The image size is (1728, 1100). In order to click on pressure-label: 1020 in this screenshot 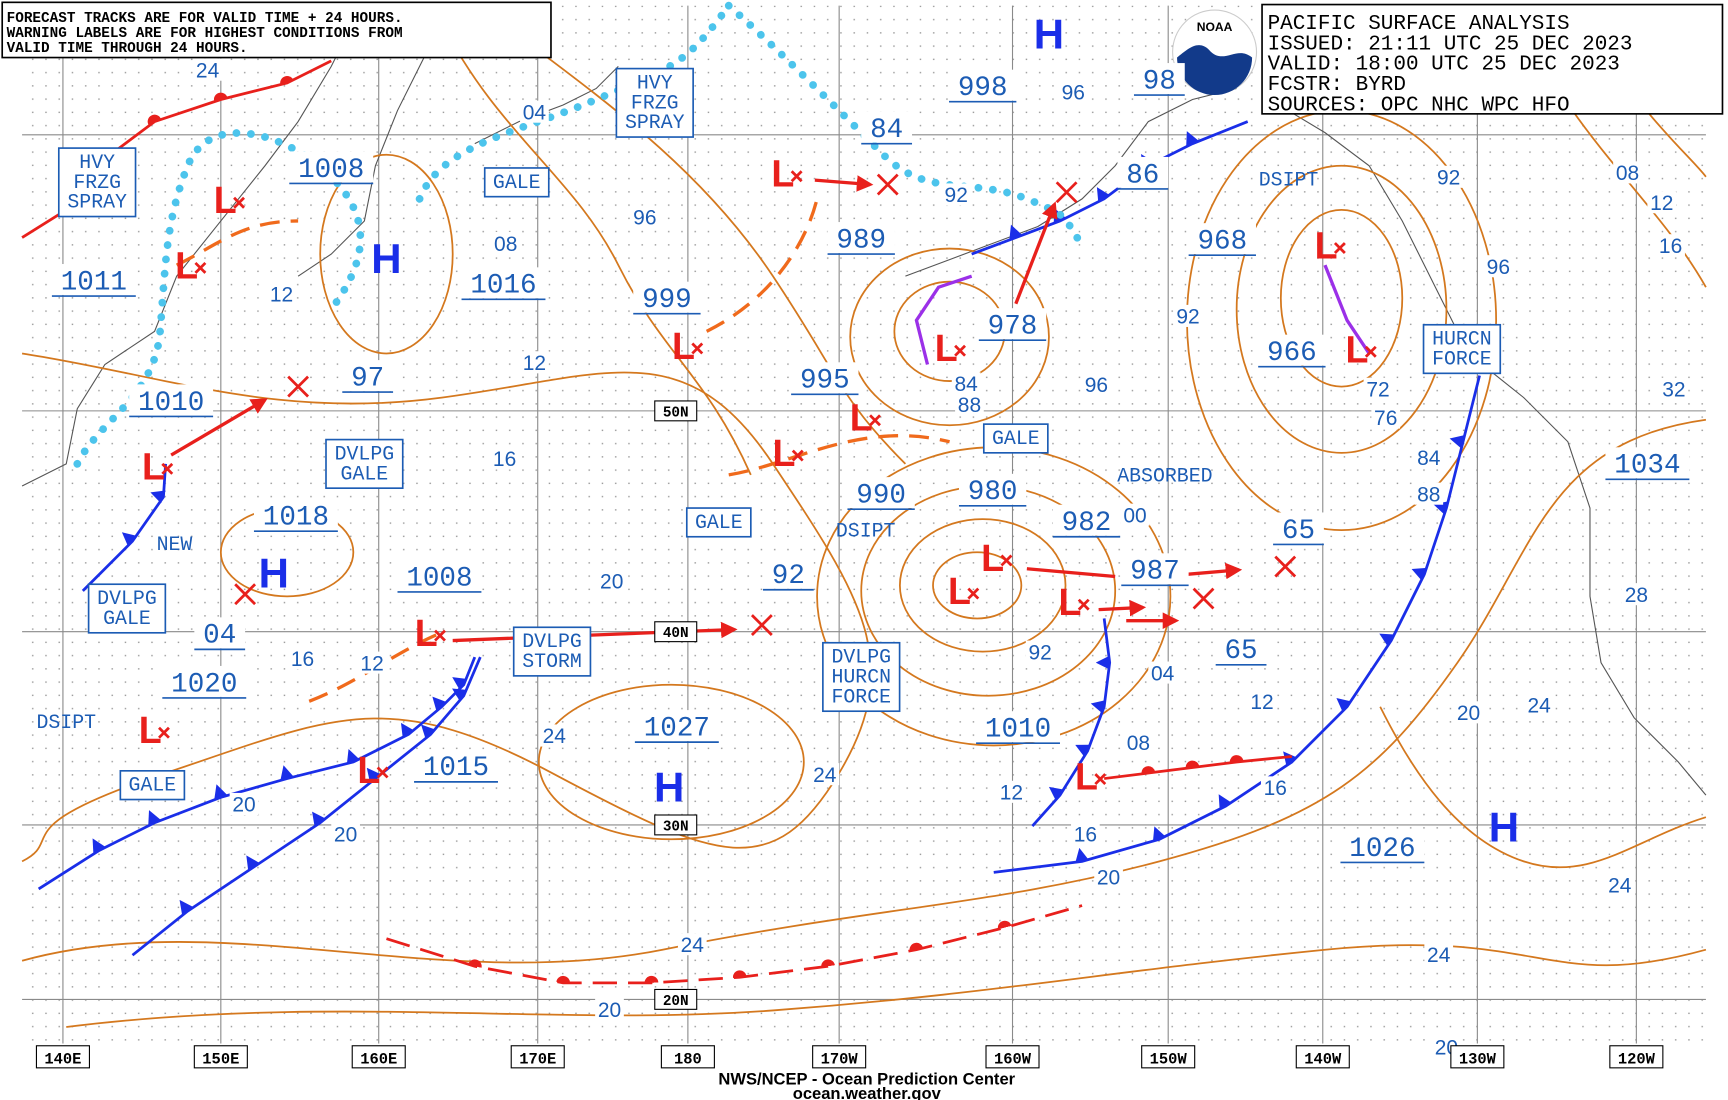, I will do `click(204, 684)`.